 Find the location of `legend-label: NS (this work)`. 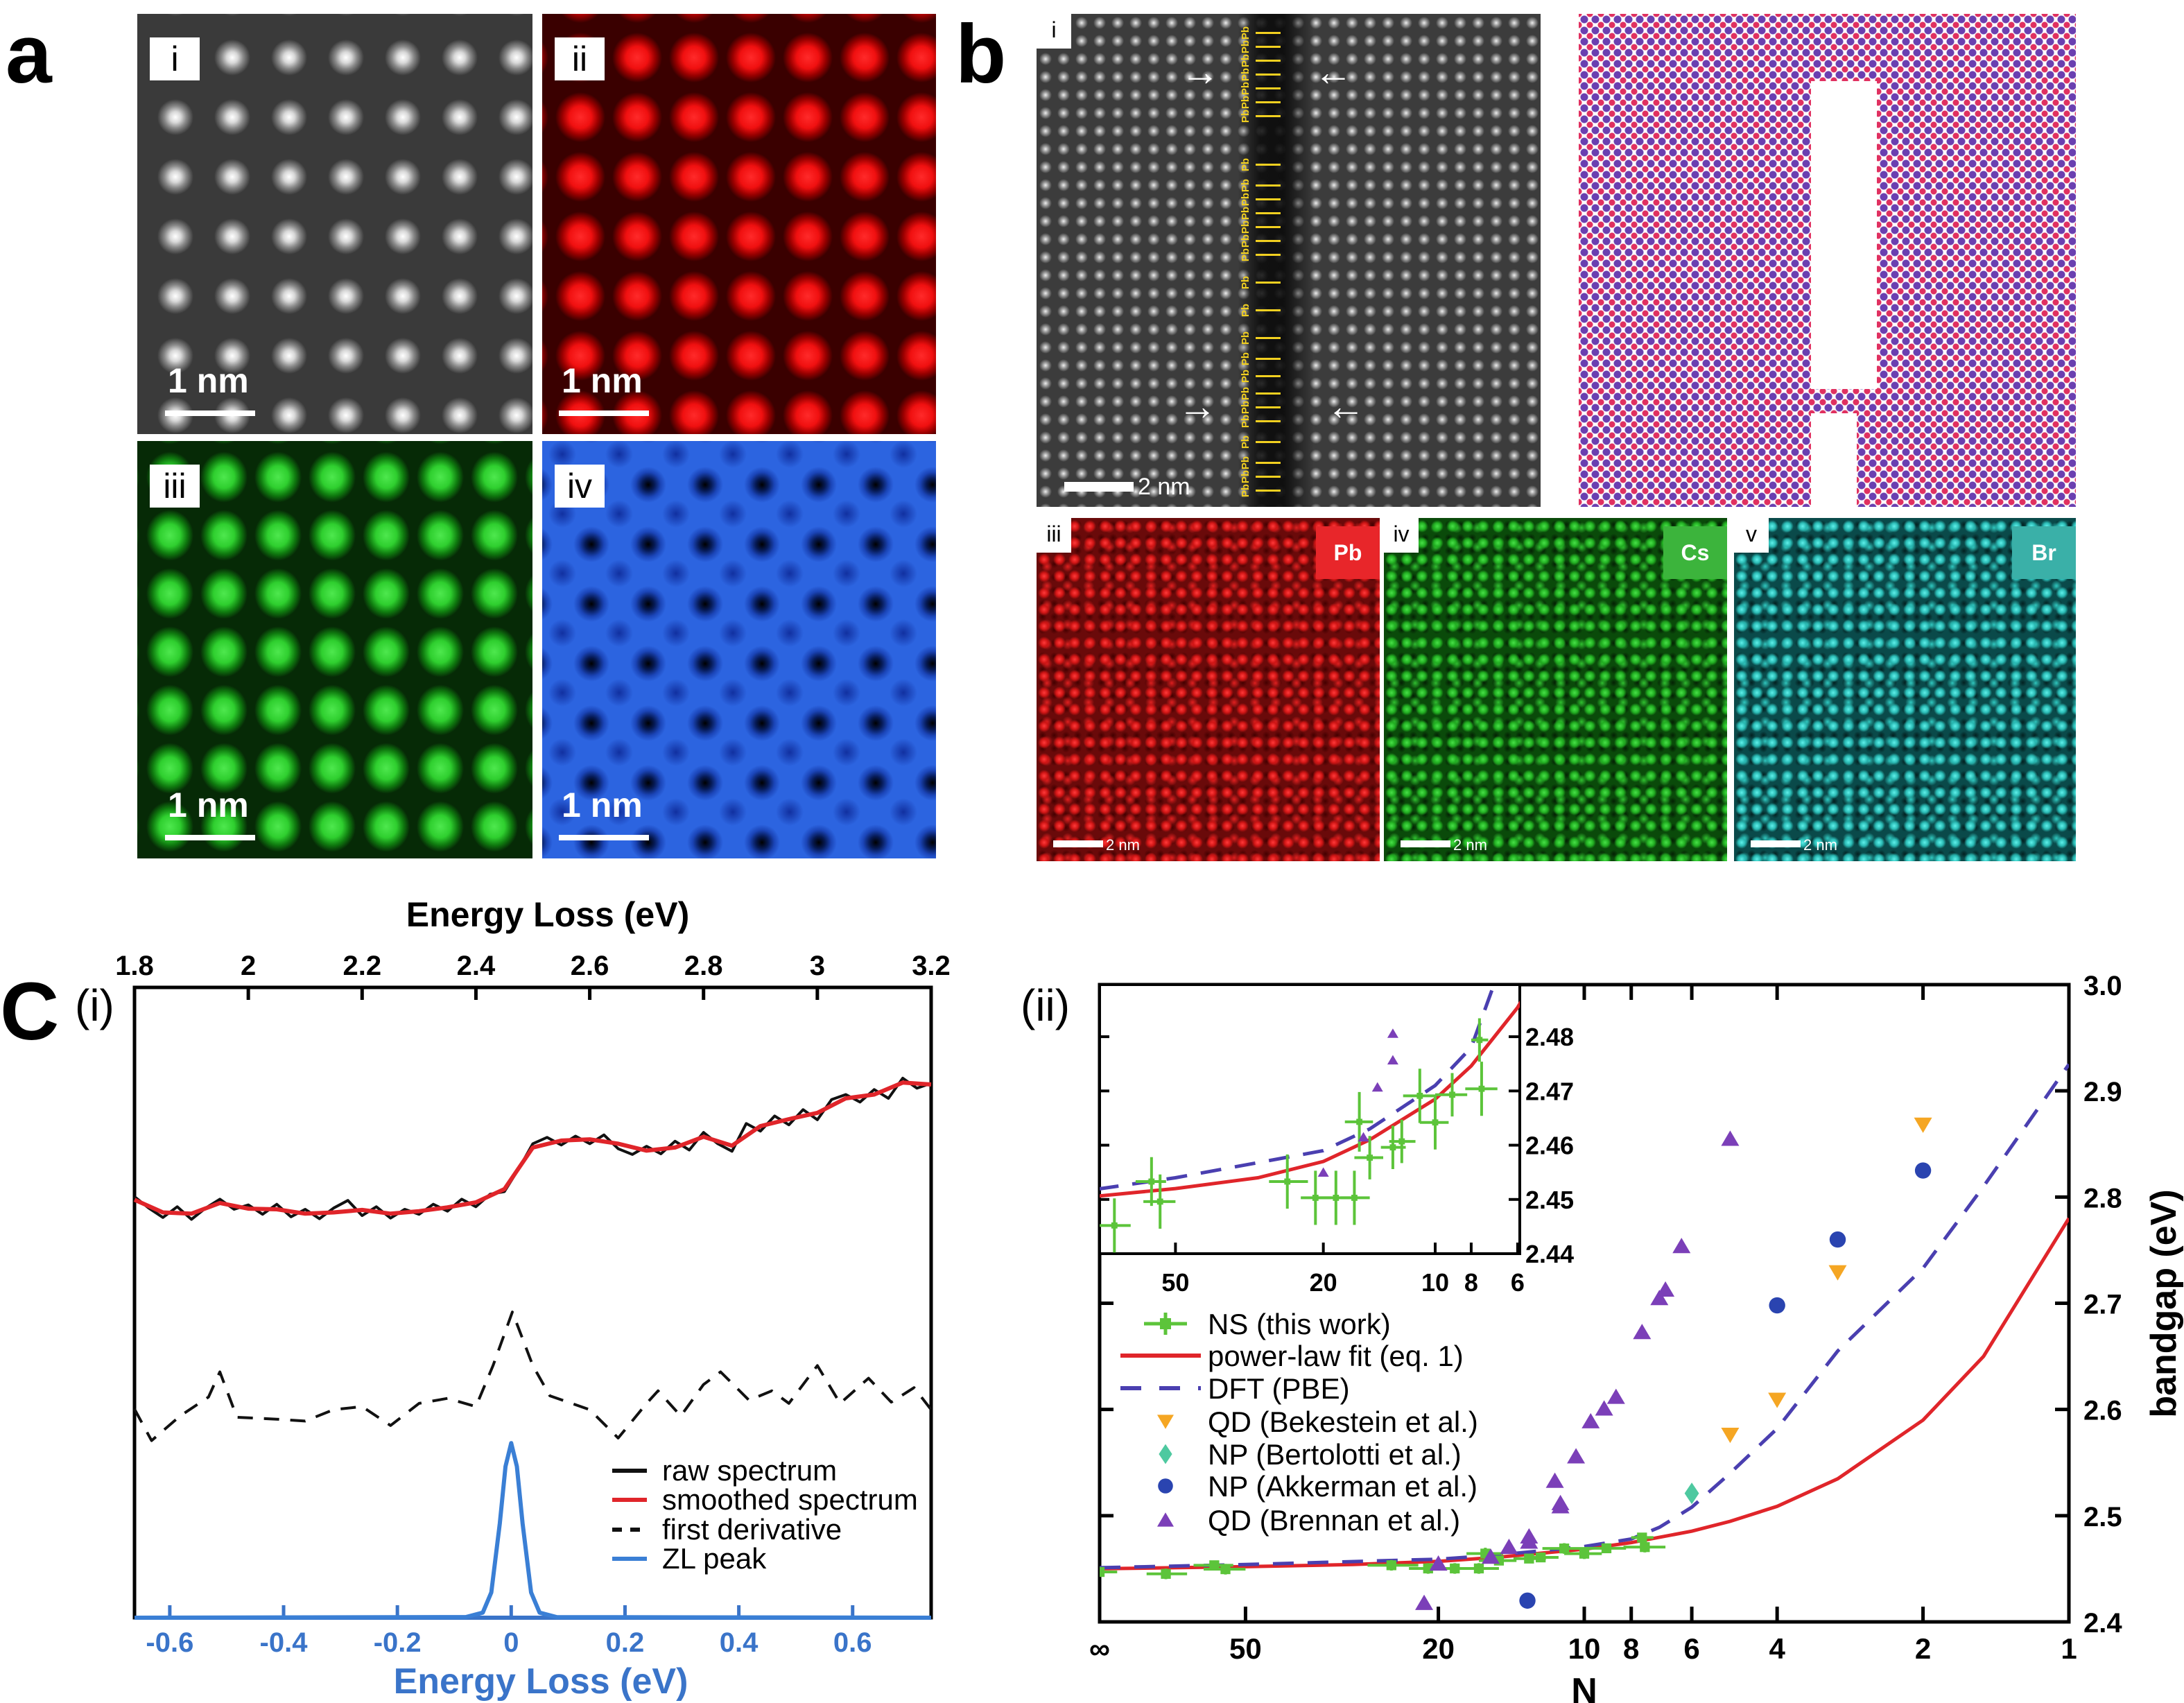

legend-label: NS (this work) is located at coordinates (1299, 1324).